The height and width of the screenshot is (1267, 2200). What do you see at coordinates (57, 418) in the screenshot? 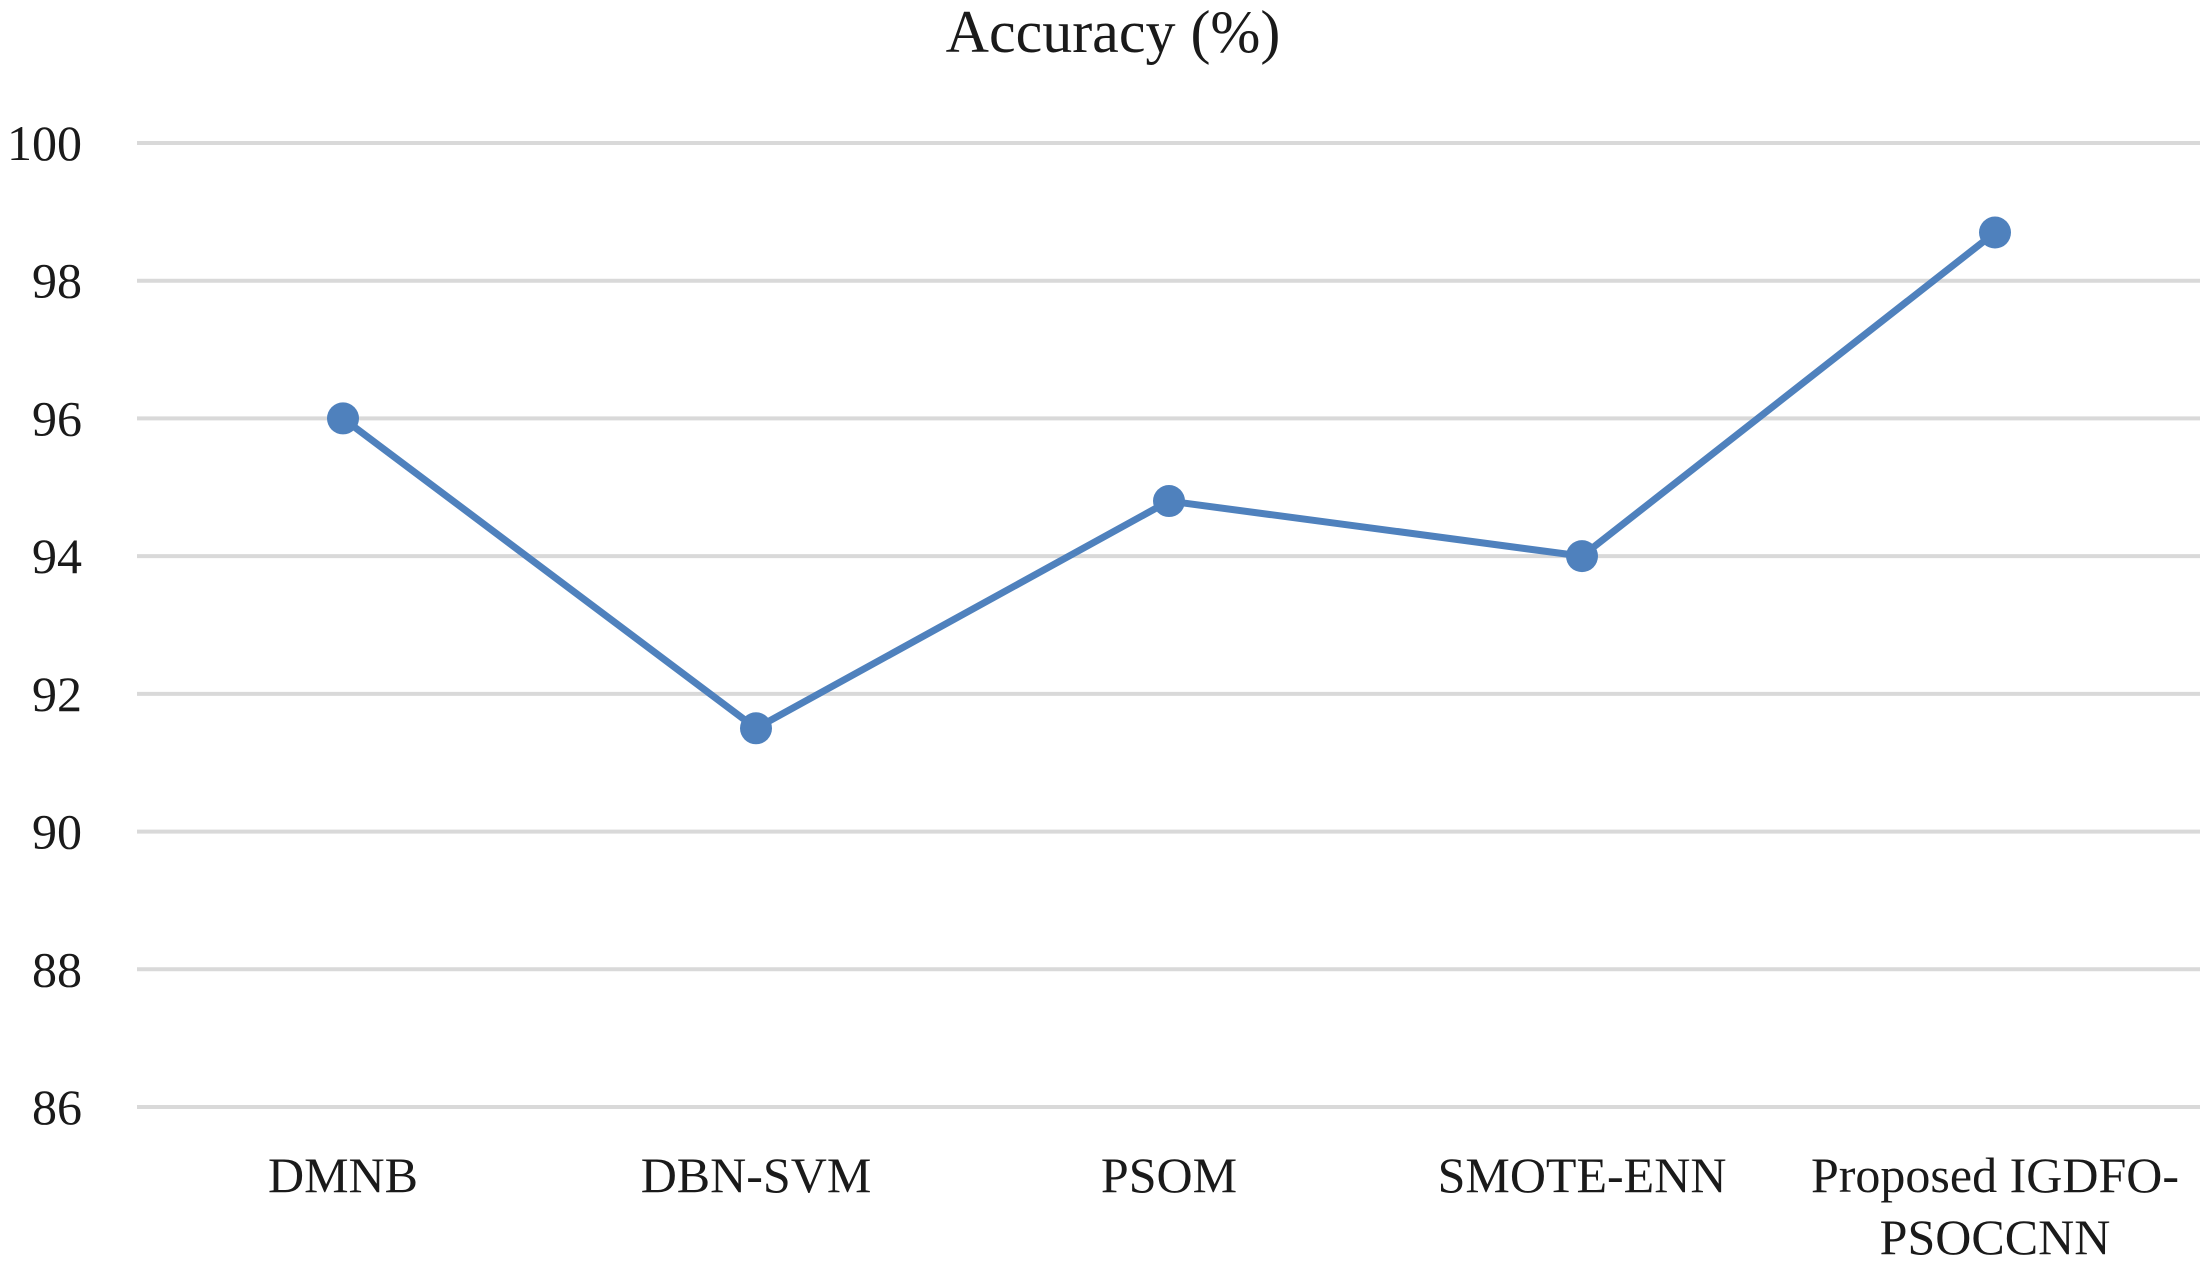
I see `y-tick-label-96: 96` at bounding box center [57, 418].